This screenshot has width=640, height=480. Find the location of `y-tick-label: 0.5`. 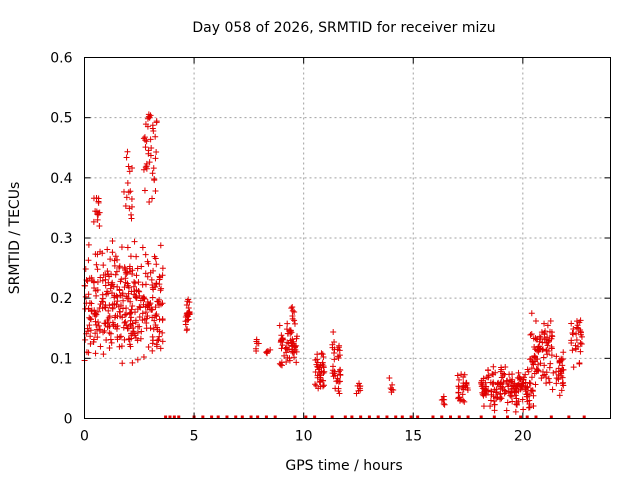

y-tick-label: 0.5 is located at coordinates (61, 119).